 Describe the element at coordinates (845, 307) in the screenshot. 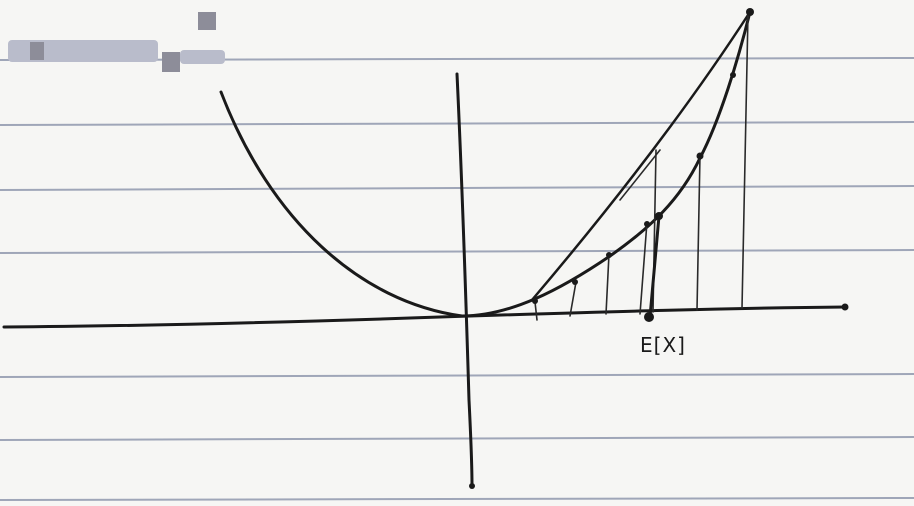

I see `x-axis-end-dot` at that location.